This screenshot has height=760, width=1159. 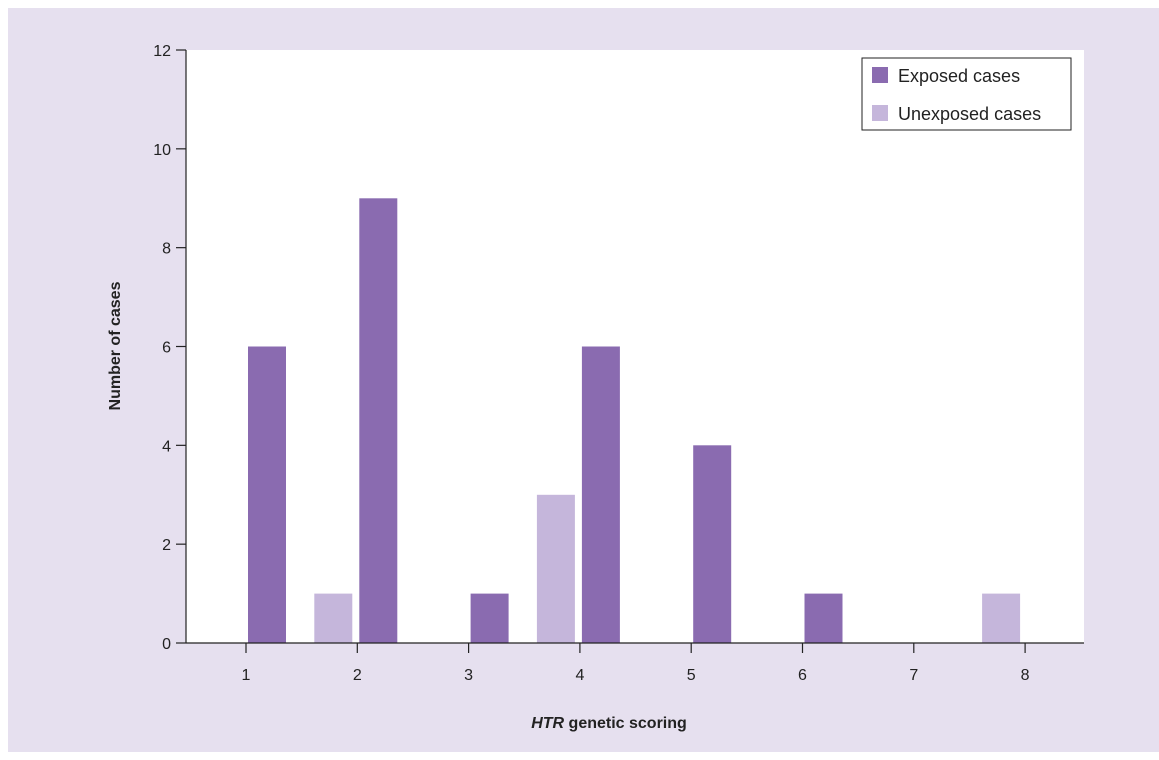 I want to click on x-tick-label-2: 2, so click(x=357, y=675).